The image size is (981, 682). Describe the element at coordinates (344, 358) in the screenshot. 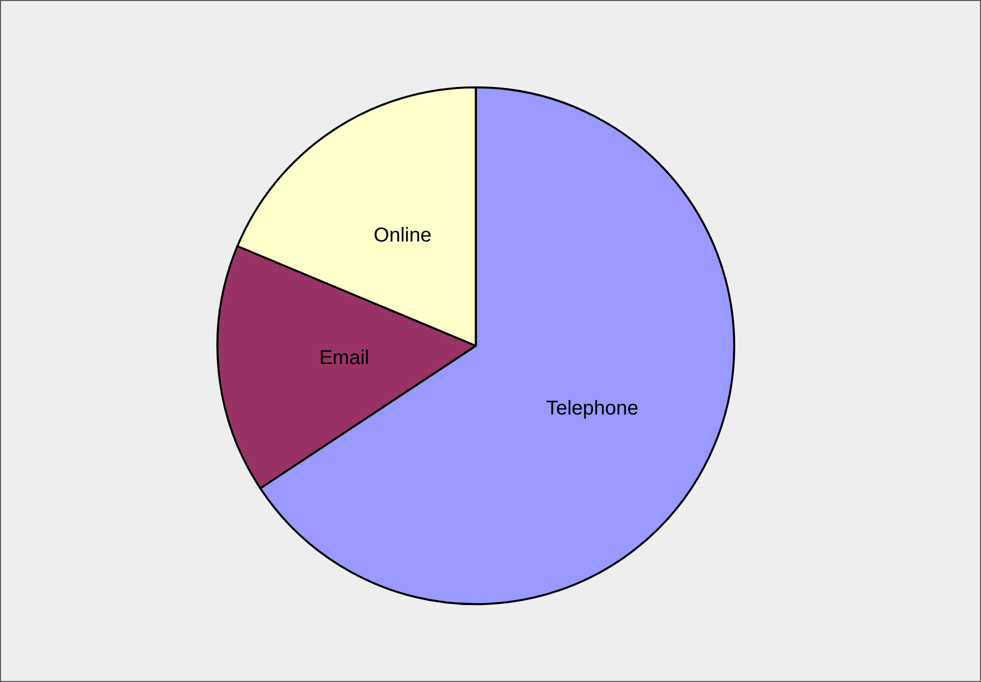

I see `slice-label: Email` at that location.